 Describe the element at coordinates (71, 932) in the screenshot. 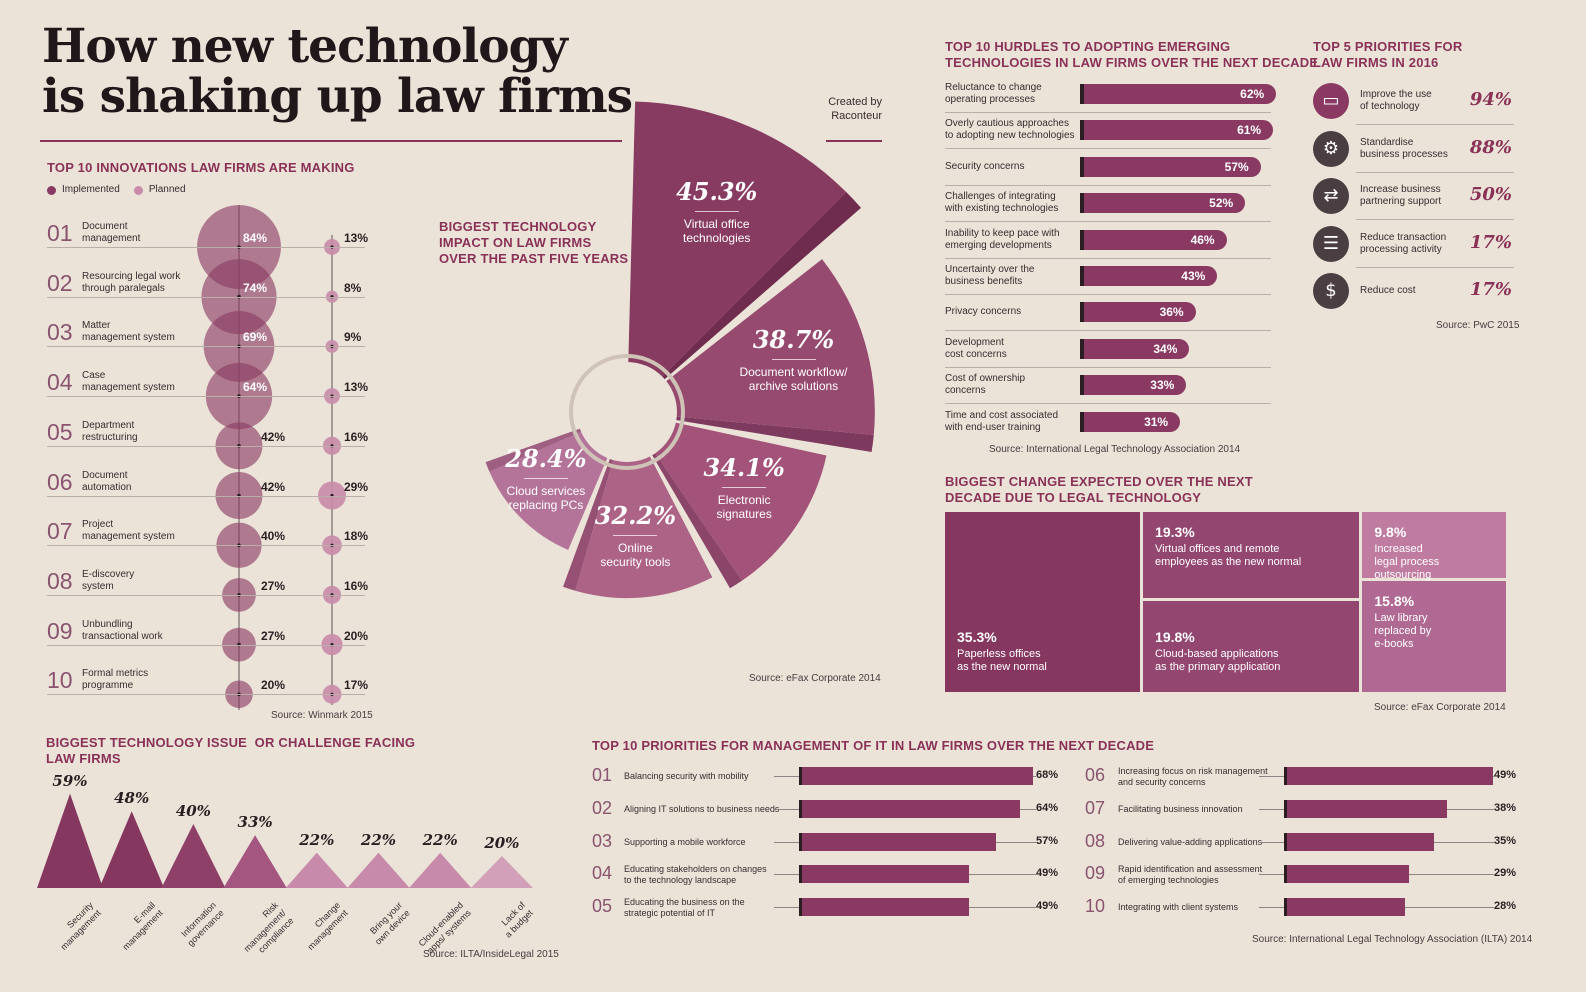

I see `issue-label: Security management` at that location.